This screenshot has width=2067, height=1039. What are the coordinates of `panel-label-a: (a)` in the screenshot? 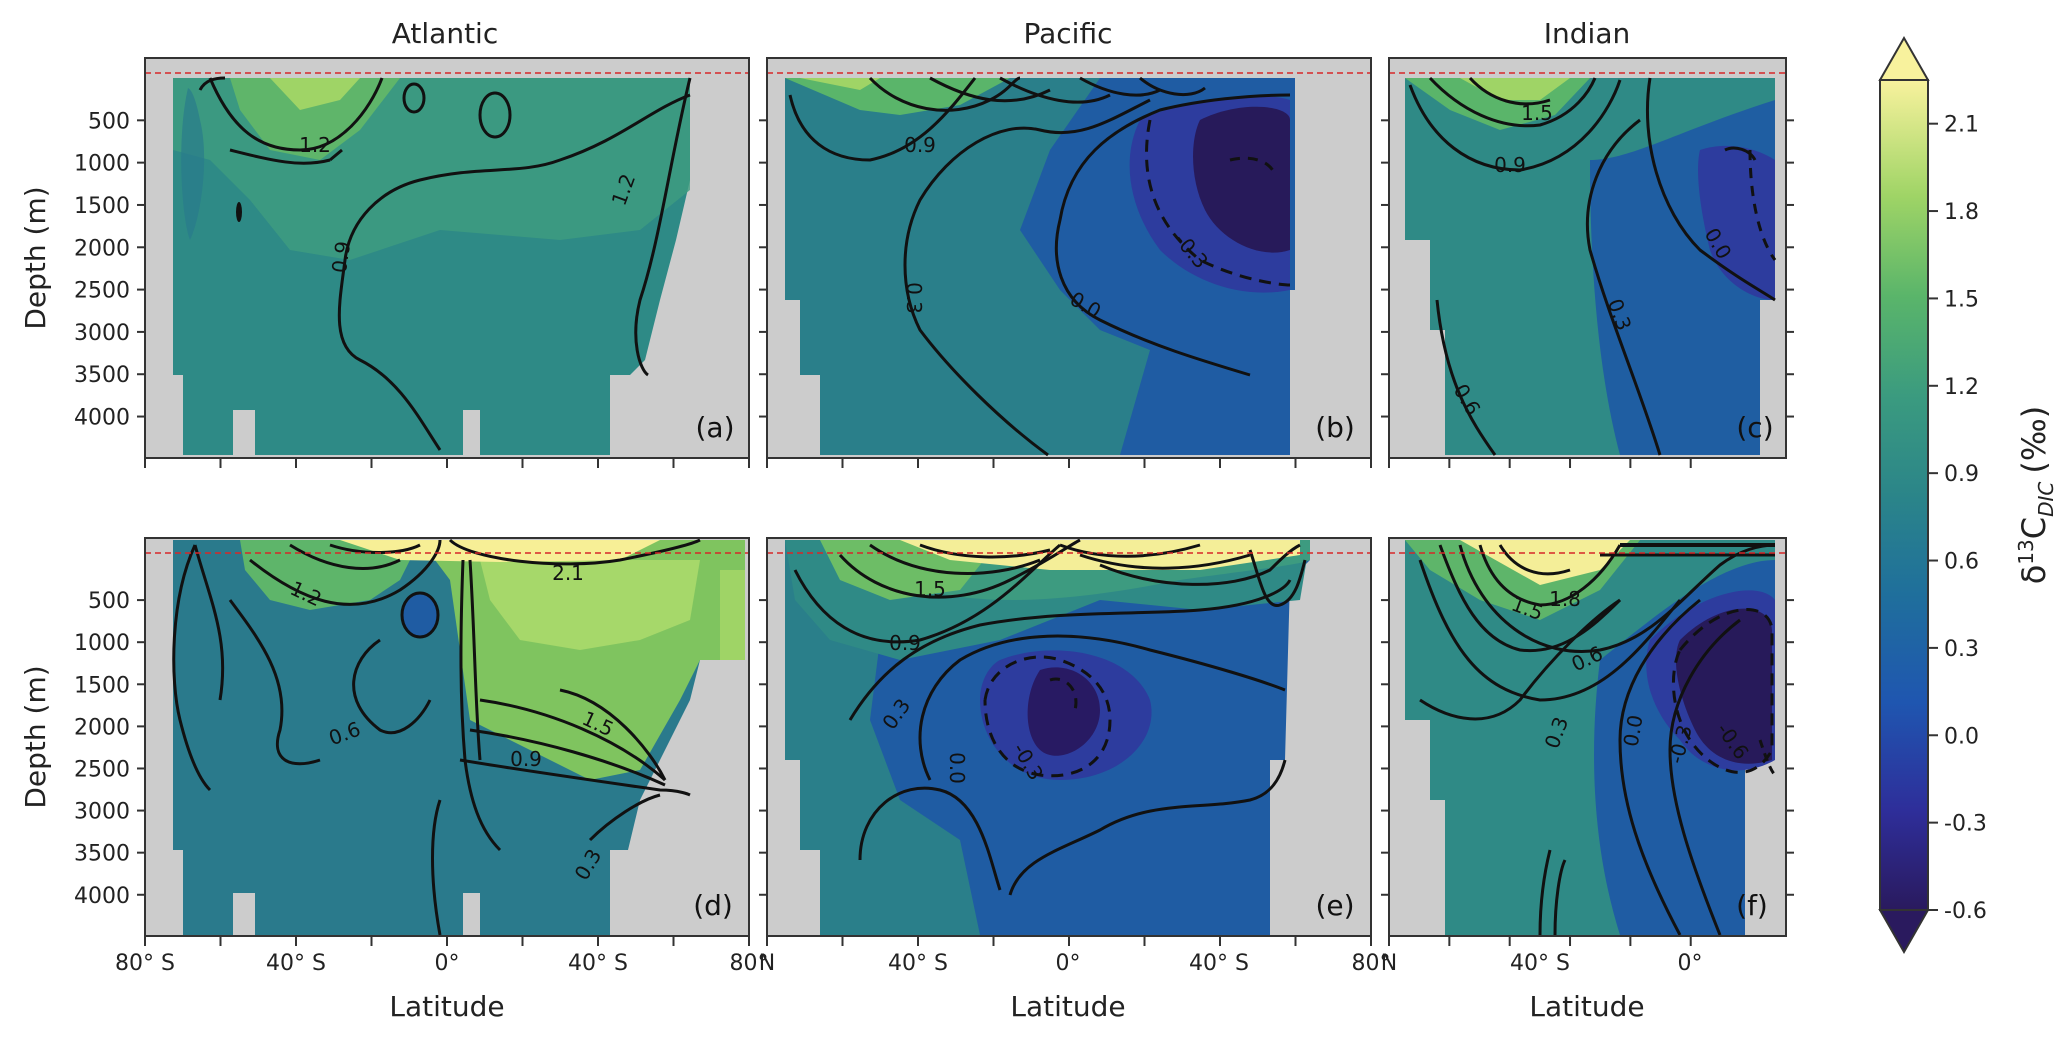 It's located at (714, 427).